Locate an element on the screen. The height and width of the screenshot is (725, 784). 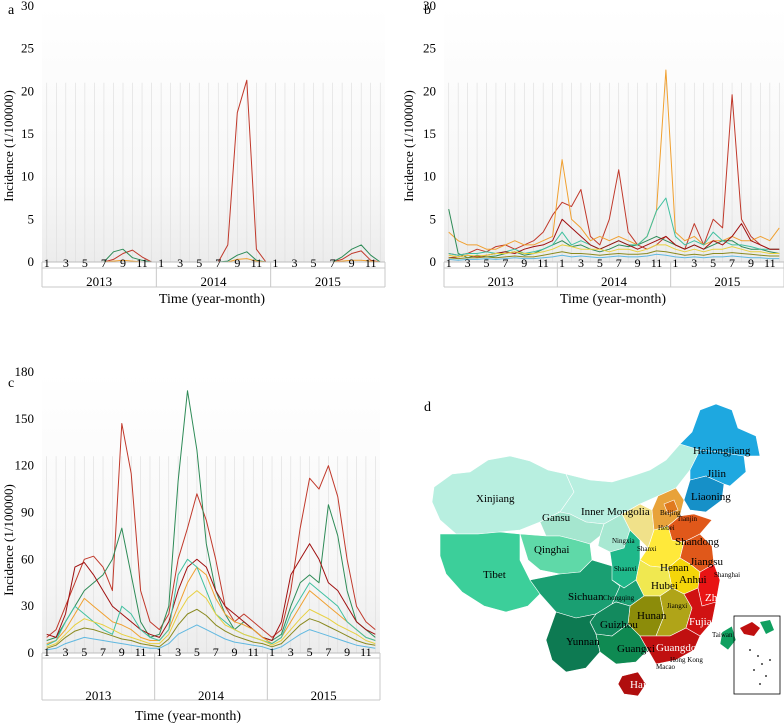
label-yunnan: Yunnan is located at coordinates (583, 642).